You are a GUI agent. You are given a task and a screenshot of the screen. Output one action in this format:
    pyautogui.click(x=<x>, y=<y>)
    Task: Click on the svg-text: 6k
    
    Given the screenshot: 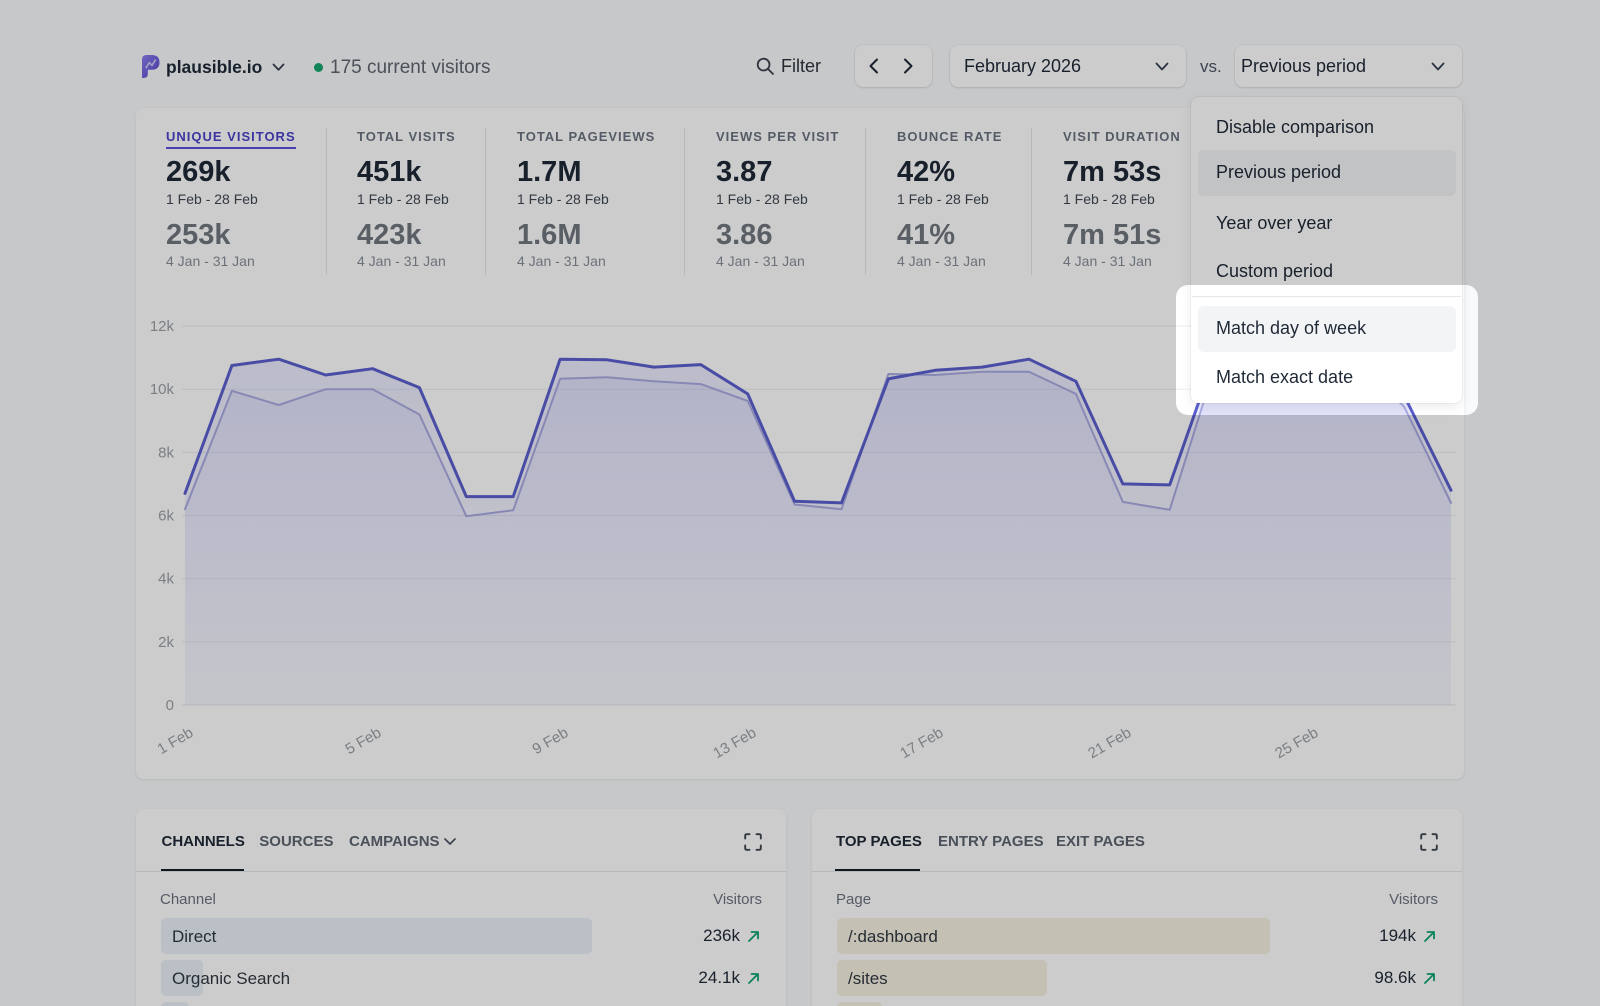 What is the action you would take?
    pyautogui.click(x=166, y=516)
    